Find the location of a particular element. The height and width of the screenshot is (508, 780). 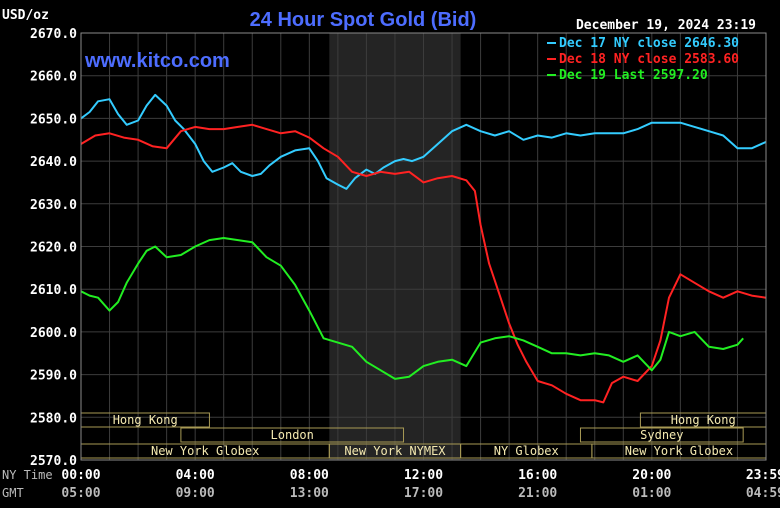

legend-entry: Dec 18 NY close 2583.60 is located at coordinates (649, 59).